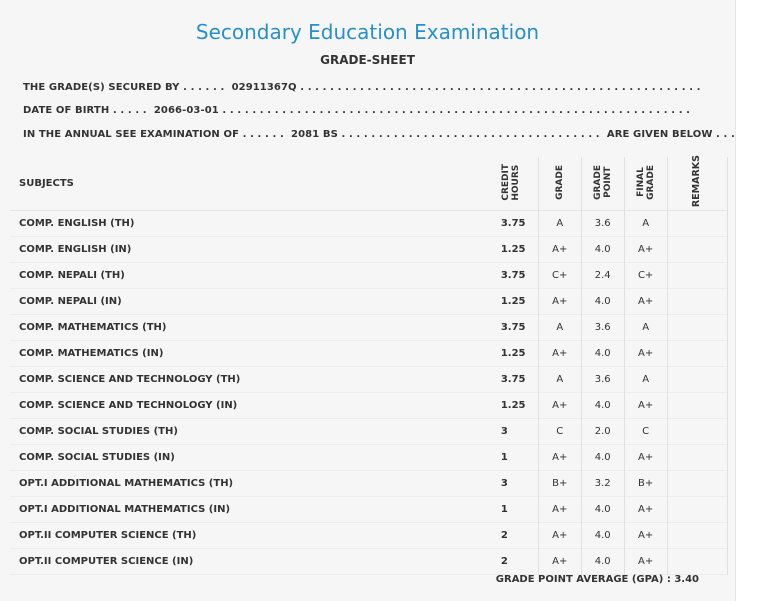  Describe the element at coordinates (93, 328) in the screenshot. I see `subject-cell: COMP. MATHEMATICS (TH)` at that location.